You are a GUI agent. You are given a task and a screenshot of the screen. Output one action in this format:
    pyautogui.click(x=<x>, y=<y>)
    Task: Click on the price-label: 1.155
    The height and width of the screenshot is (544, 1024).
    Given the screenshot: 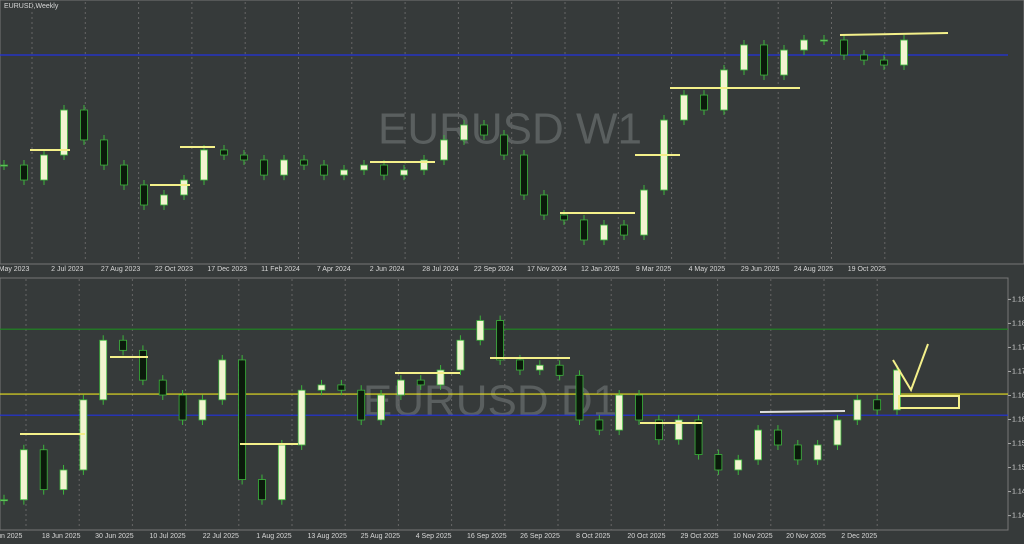 What is the action you would take?
    pyautogui.click(x=1018, y=443)
    